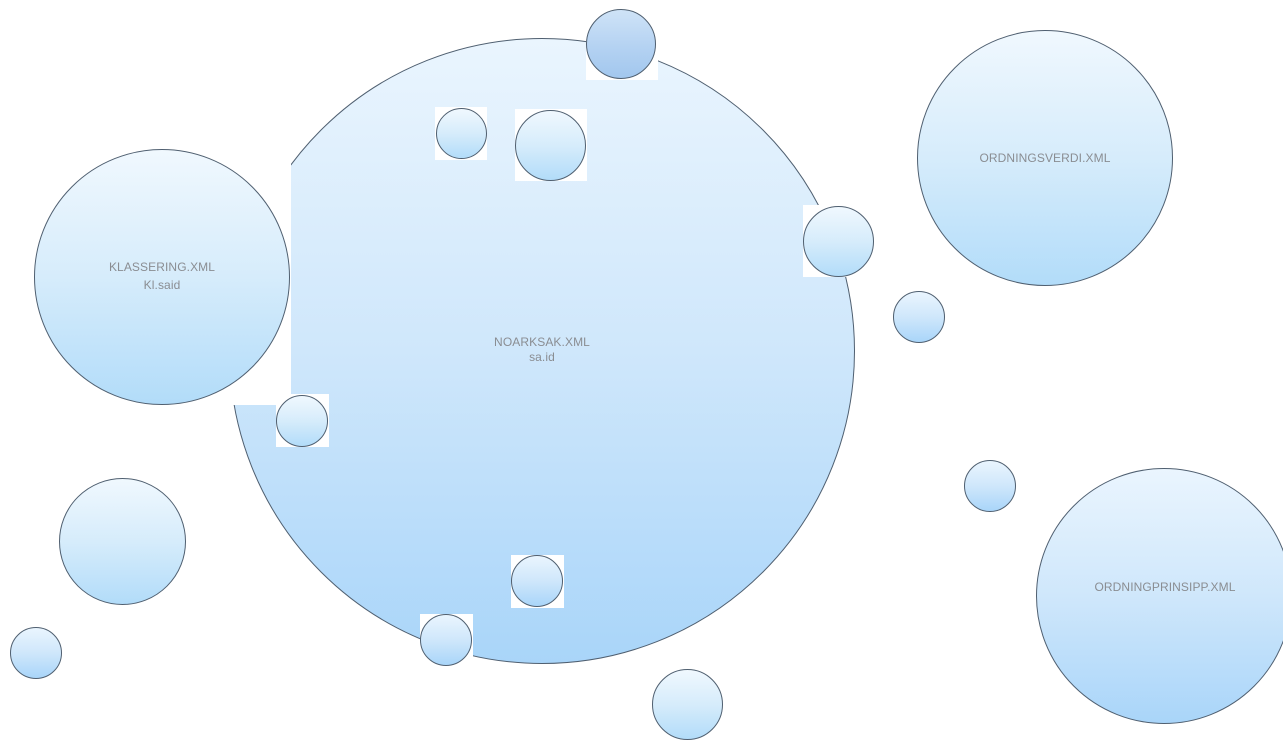 The width and height of the screenshot is (1283, 740). I want to click on small-bubble-b, so click(550, 145).